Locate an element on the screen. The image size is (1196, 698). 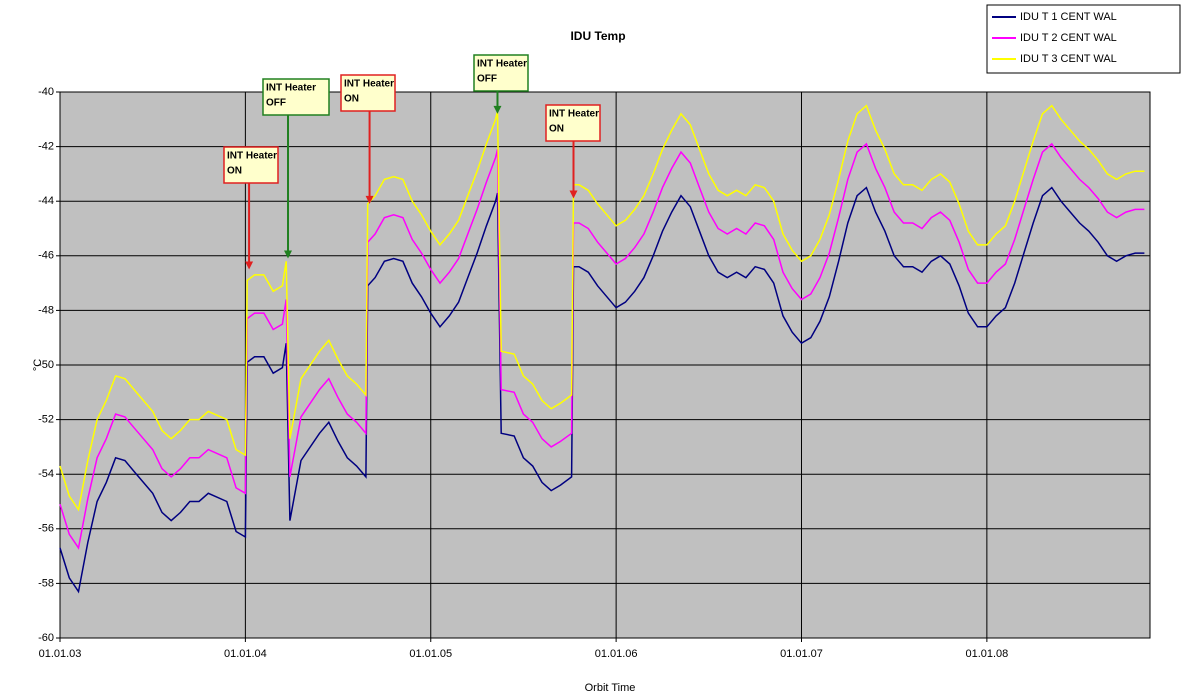
x-tick-label: 01.01.08 is located at coordinates (986, 654).